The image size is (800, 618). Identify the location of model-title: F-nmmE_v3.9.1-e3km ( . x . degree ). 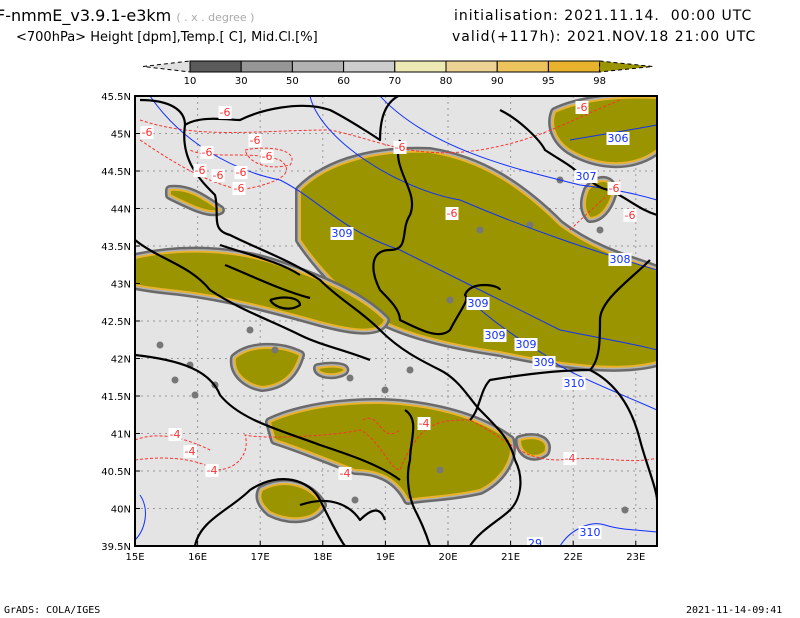
(127, 15).